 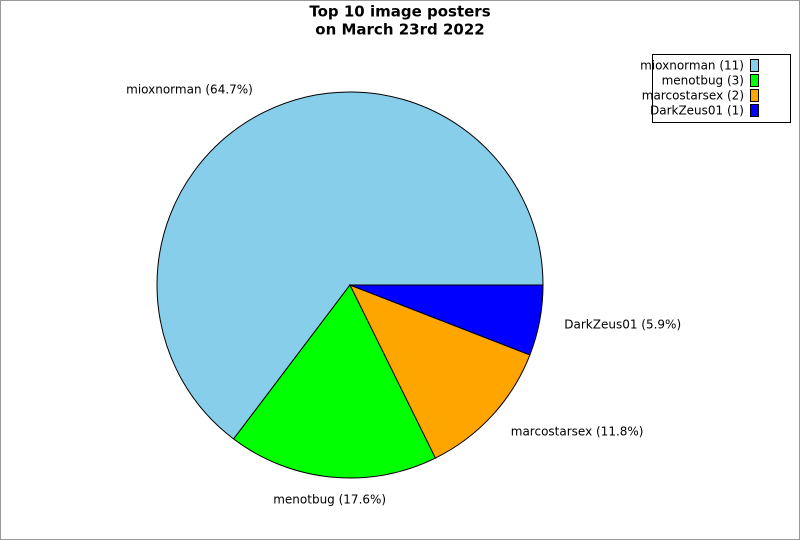 What do you see at coordinates (399, 30) in the screenshot?
I see `chart-title: on March 23rd 2022` at bounding box center [399, 30].